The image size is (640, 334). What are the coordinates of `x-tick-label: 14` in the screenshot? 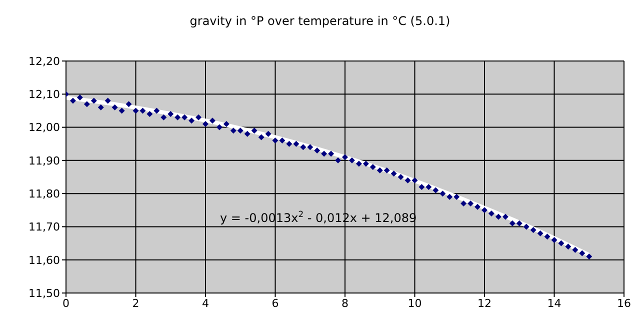 It's located at (554, 303).